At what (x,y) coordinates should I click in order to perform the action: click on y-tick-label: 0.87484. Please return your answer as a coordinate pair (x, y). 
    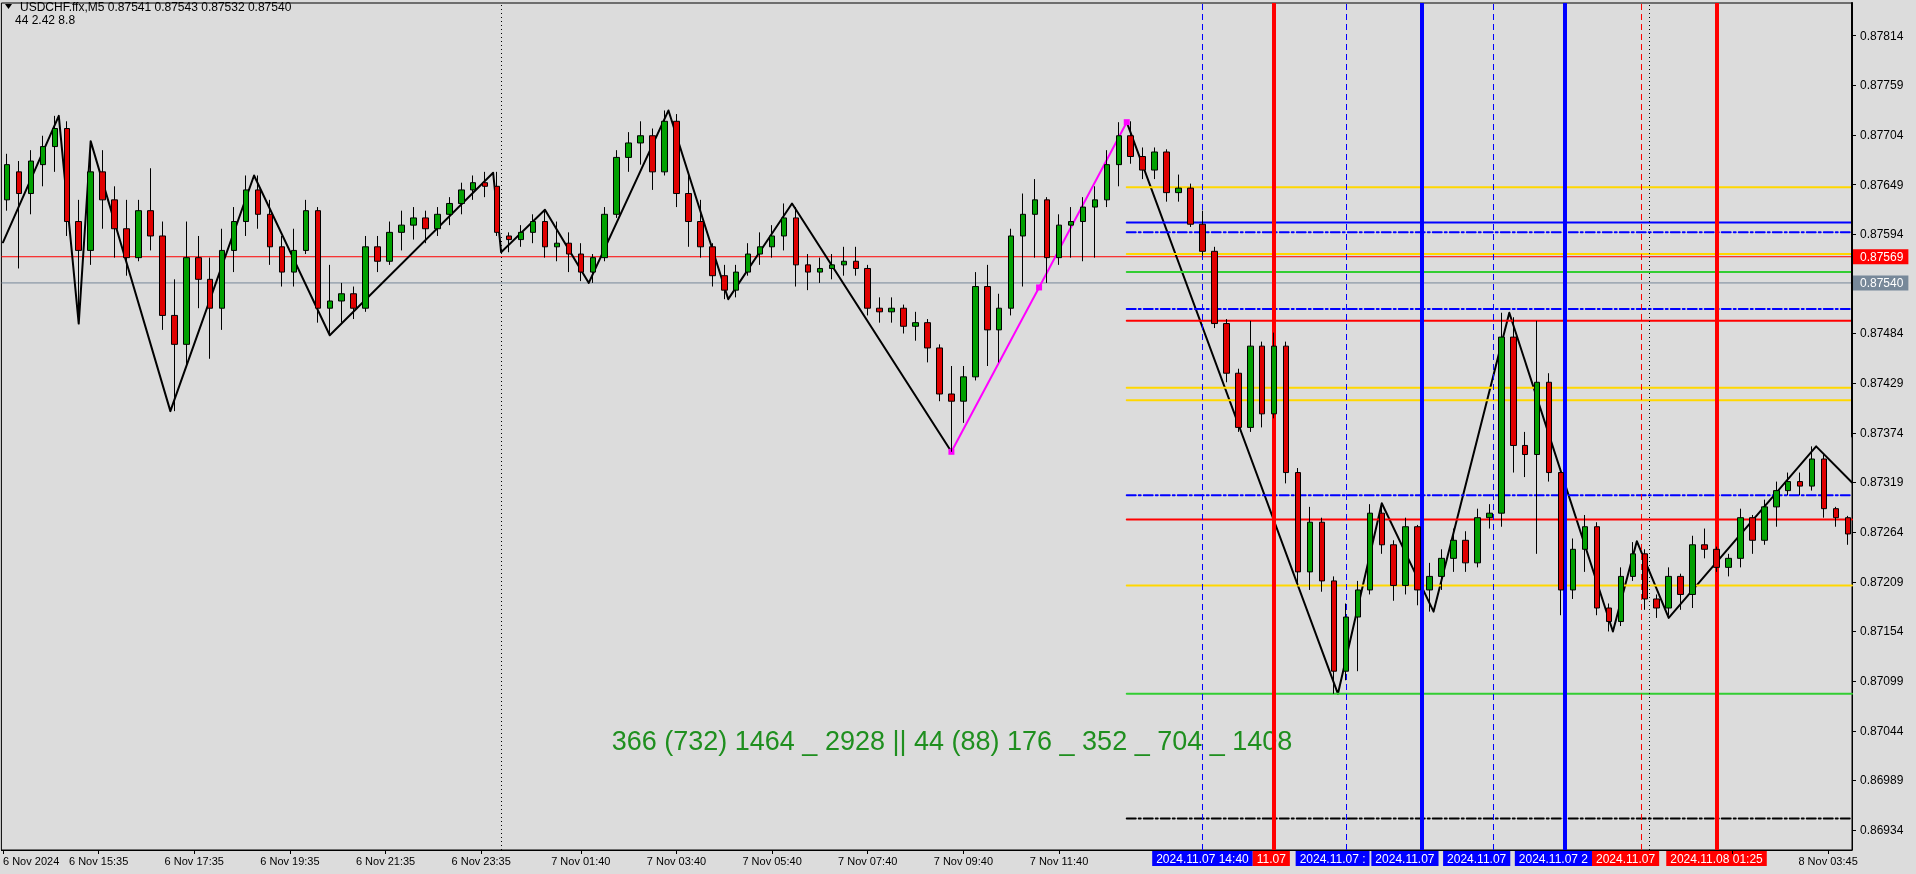
    Looking at the image, I should click on (1882, 333).